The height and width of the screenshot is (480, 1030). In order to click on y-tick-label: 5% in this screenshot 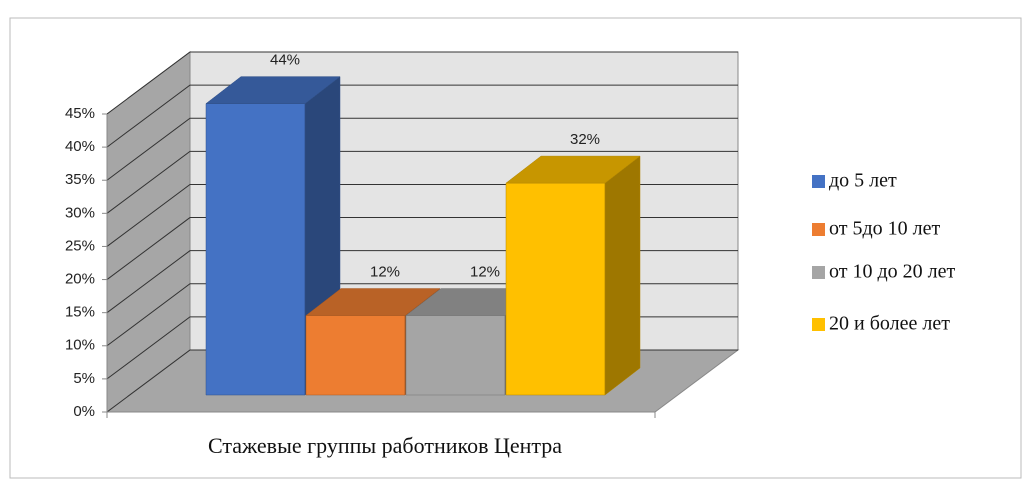, I will do `click(84, 378)`.